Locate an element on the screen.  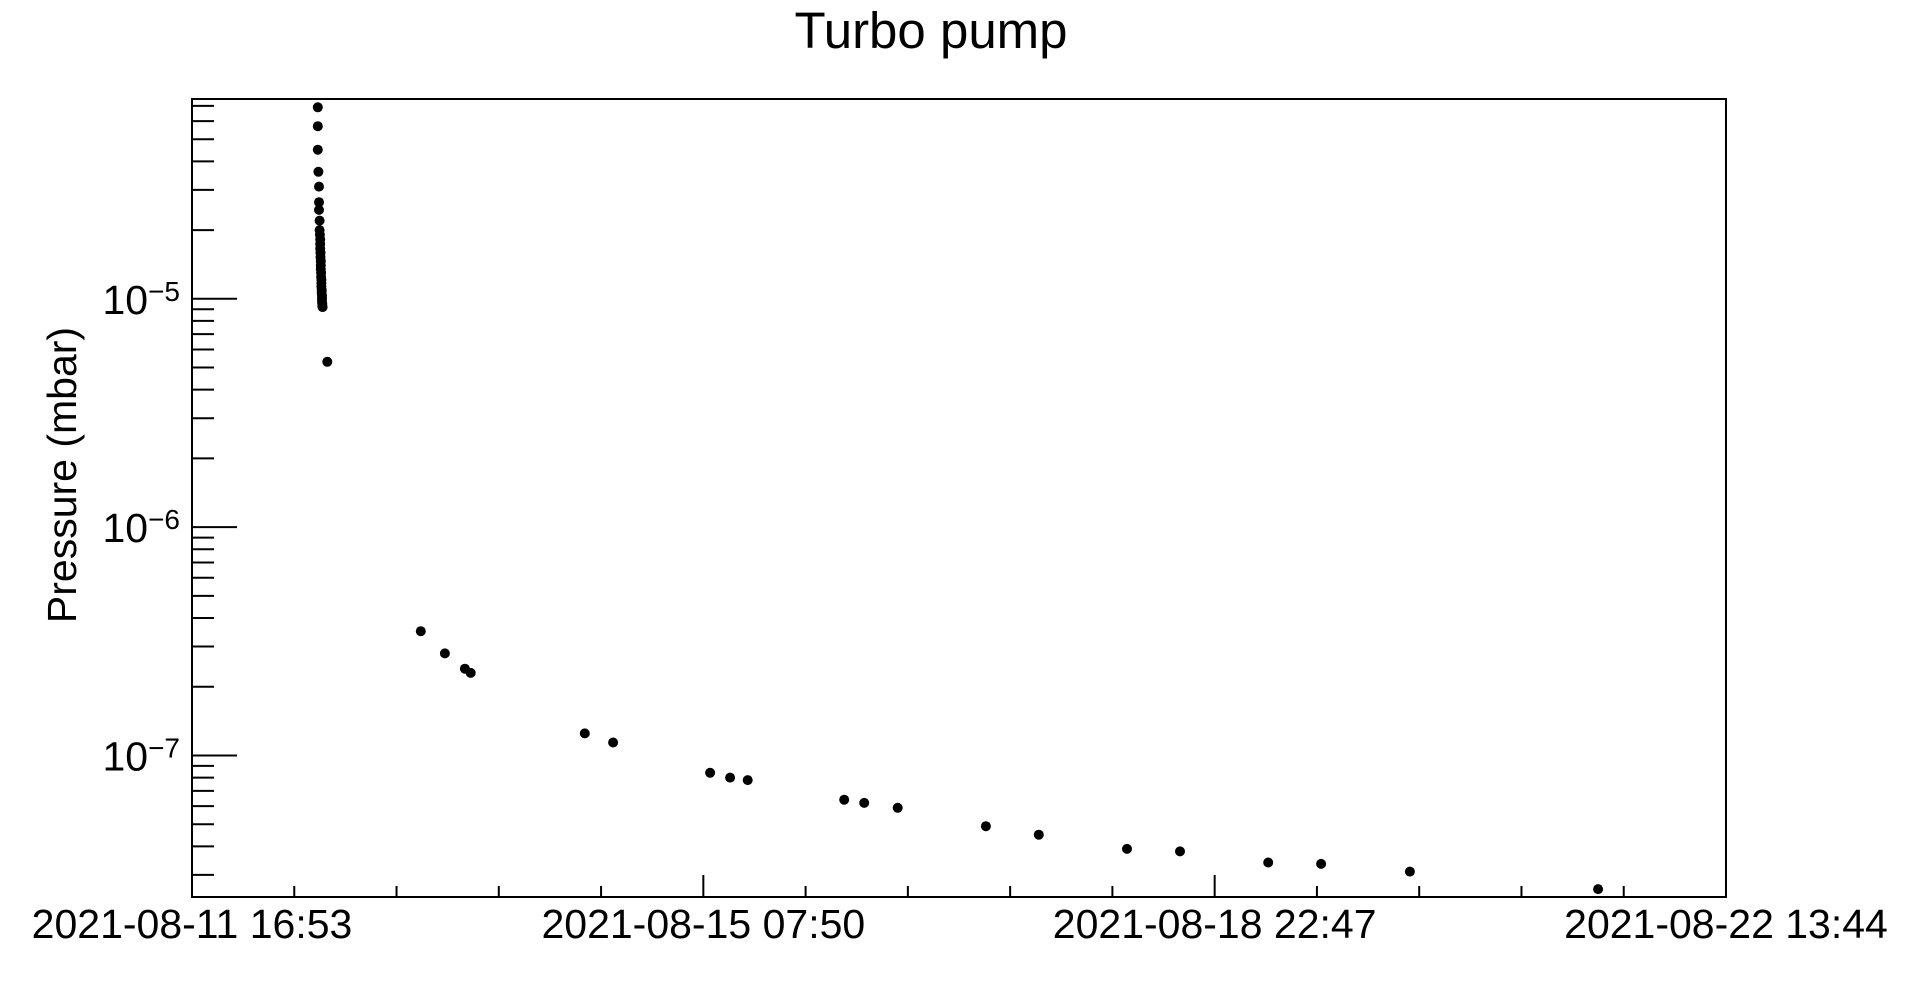
x-axis-ticks is located at coordinates (959, 886).